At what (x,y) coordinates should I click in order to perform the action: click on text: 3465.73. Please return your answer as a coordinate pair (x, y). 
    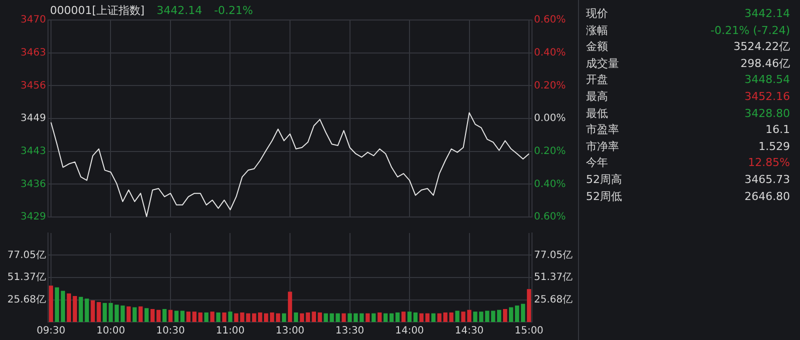
    Looking at the image, I should click on (767, 180).